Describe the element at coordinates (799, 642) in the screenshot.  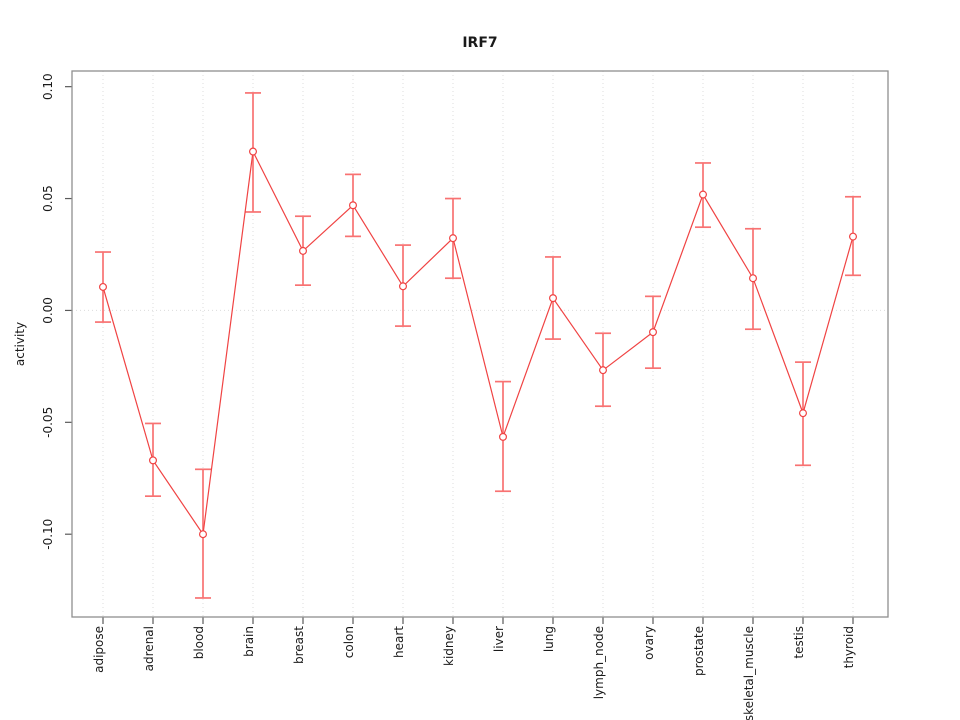
I see `x-tick-label: testis` at that location.